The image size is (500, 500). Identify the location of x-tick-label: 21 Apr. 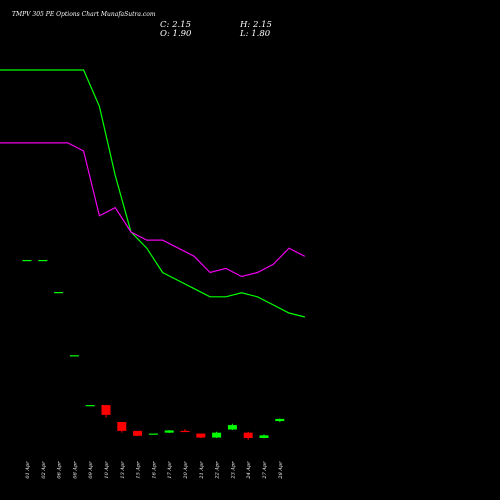
(202, 470).